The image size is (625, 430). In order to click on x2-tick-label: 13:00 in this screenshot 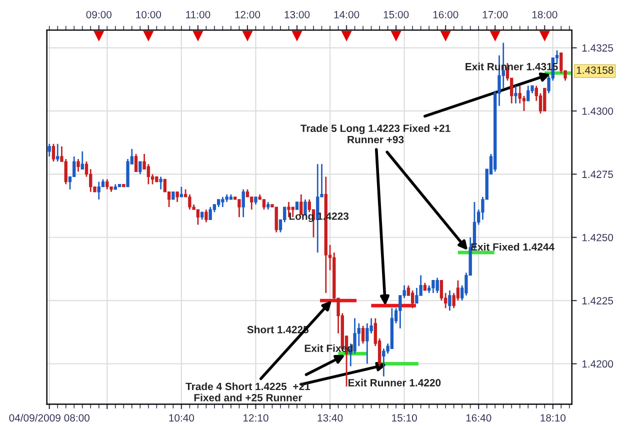, I will do `click(297, 14)`.